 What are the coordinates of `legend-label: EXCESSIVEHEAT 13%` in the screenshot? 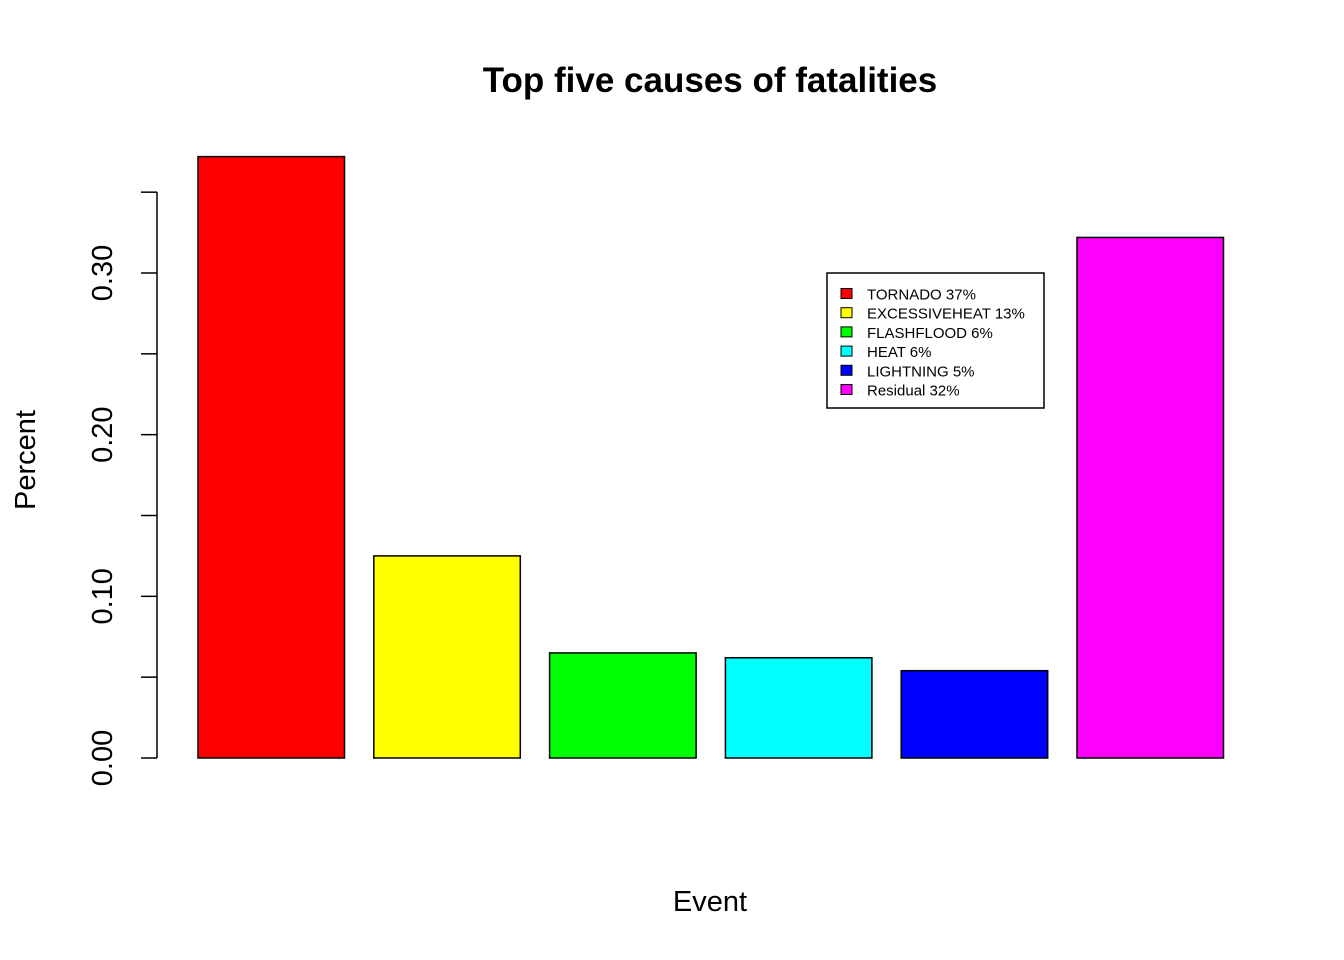 It's located at (946, 314).